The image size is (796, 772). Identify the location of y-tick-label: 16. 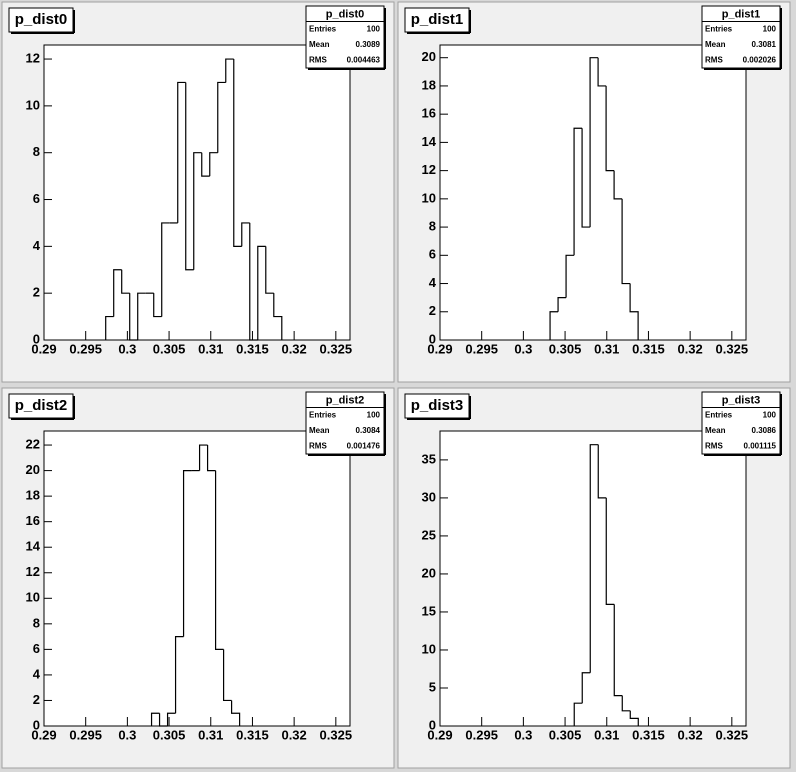
(33, 520).